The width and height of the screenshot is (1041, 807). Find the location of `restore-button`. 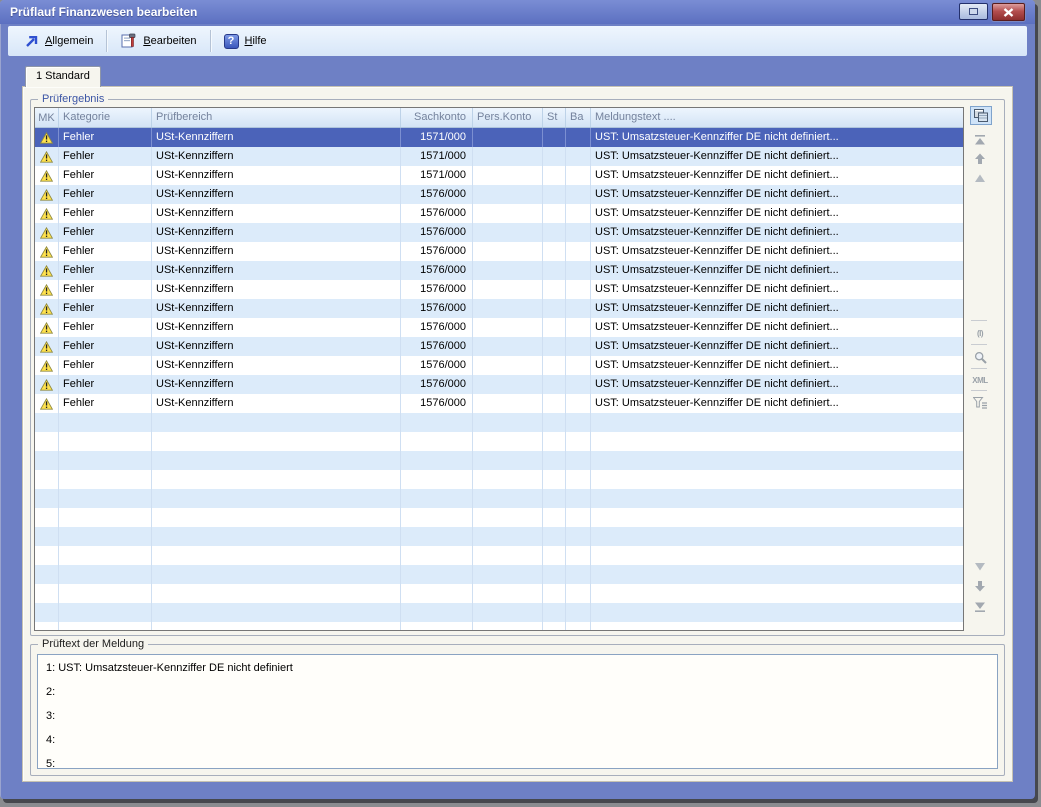

restore-button is located at coordinates (973, 11).